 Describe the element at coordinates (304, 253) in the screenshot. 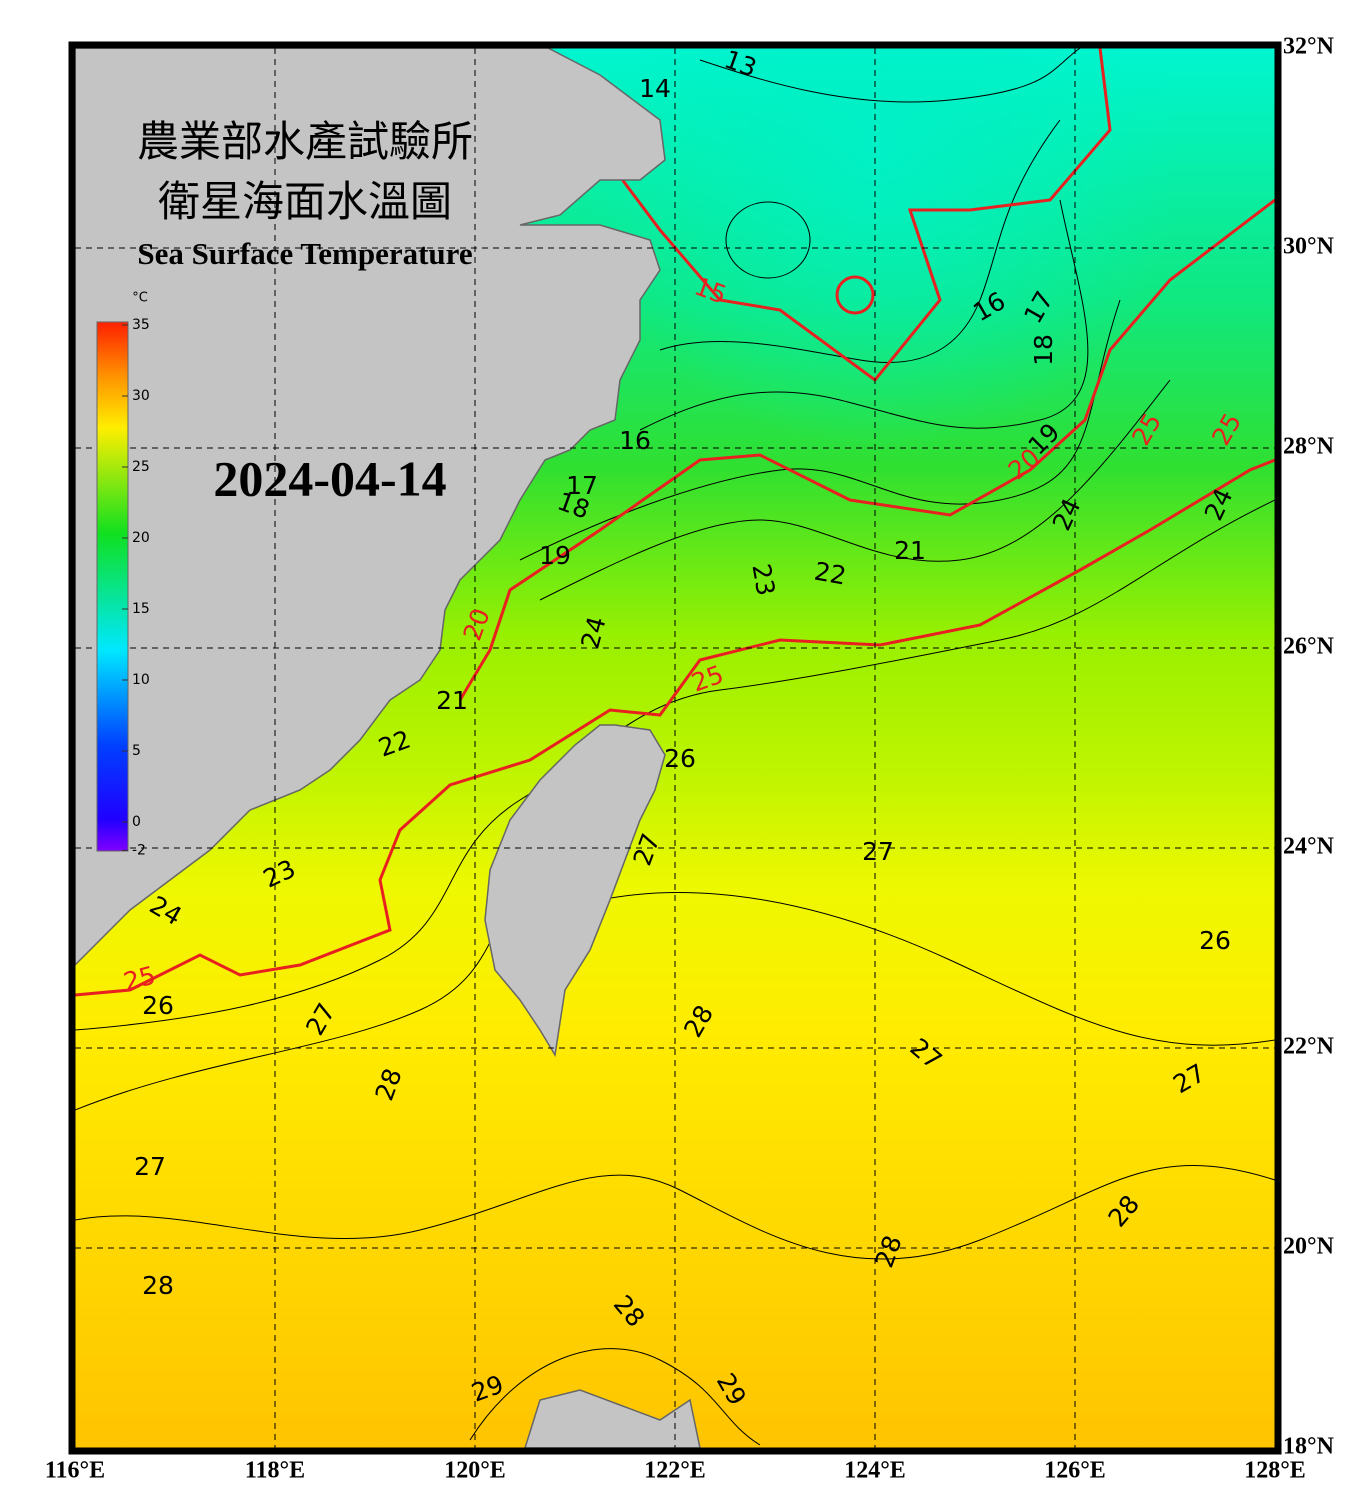

I see `title-en: Sea Surface Temperature` at that location.